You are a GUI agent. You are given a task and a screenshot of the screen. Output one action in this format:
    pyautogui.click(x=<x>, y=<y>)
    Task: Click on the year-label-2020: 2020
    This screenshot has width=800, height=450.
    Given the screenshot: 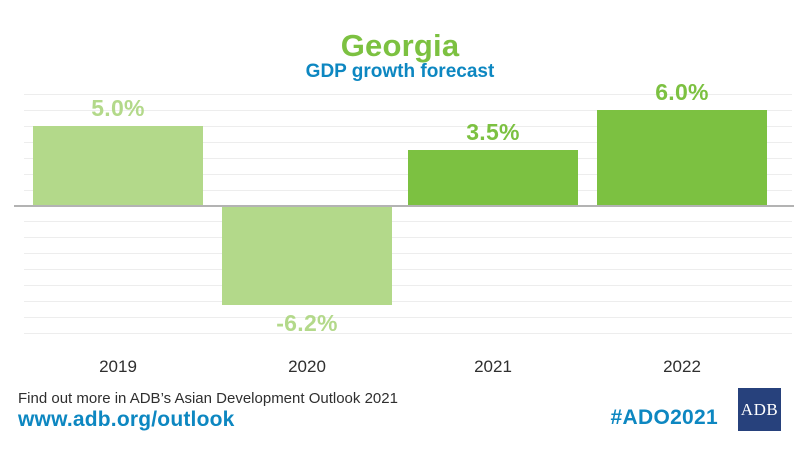 What is the action you would take?
    pyautogui.click(x=307, y=366)
    